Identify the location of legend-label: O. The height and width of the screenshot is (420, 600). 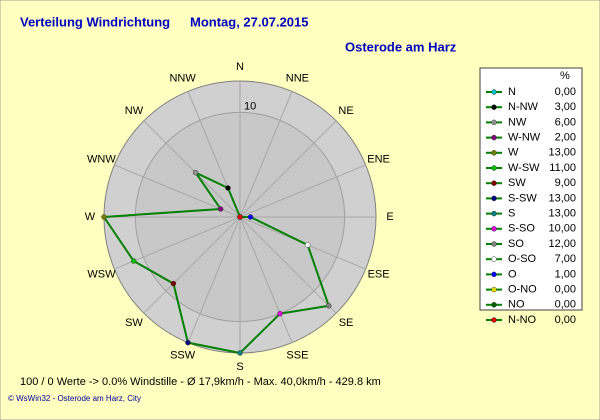
(512, 274).